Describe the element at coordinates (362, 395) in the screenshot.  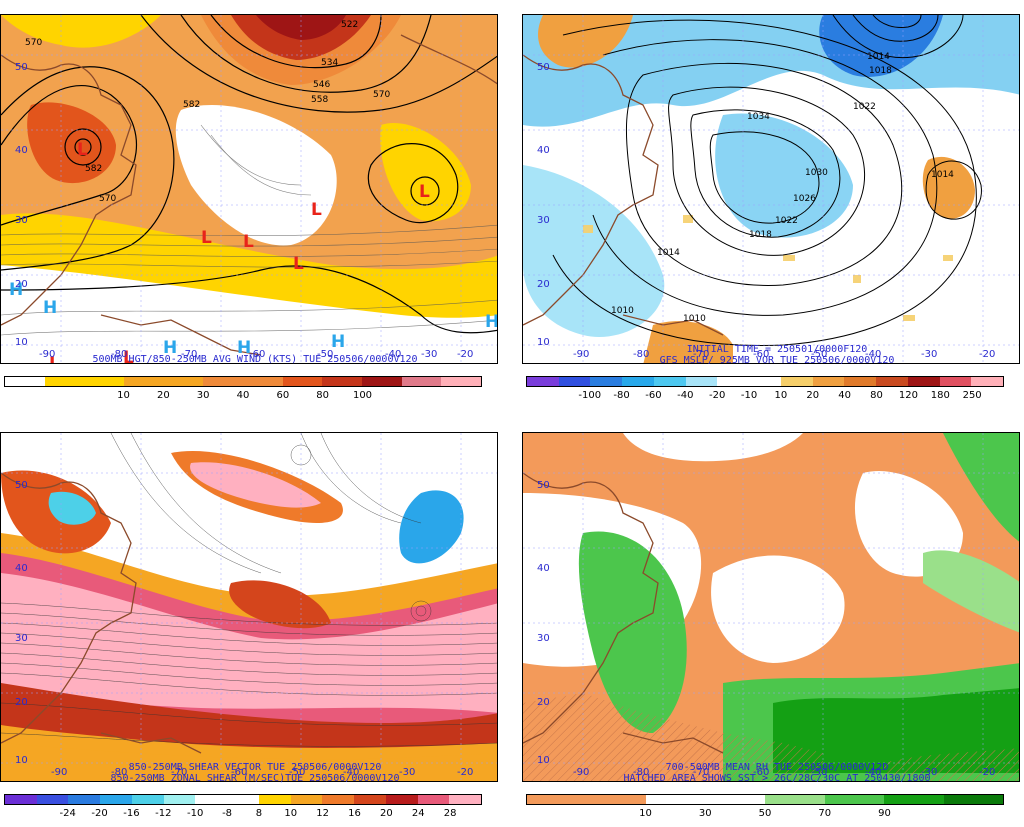
I see `color-scale-tick-label: 100` at that location.